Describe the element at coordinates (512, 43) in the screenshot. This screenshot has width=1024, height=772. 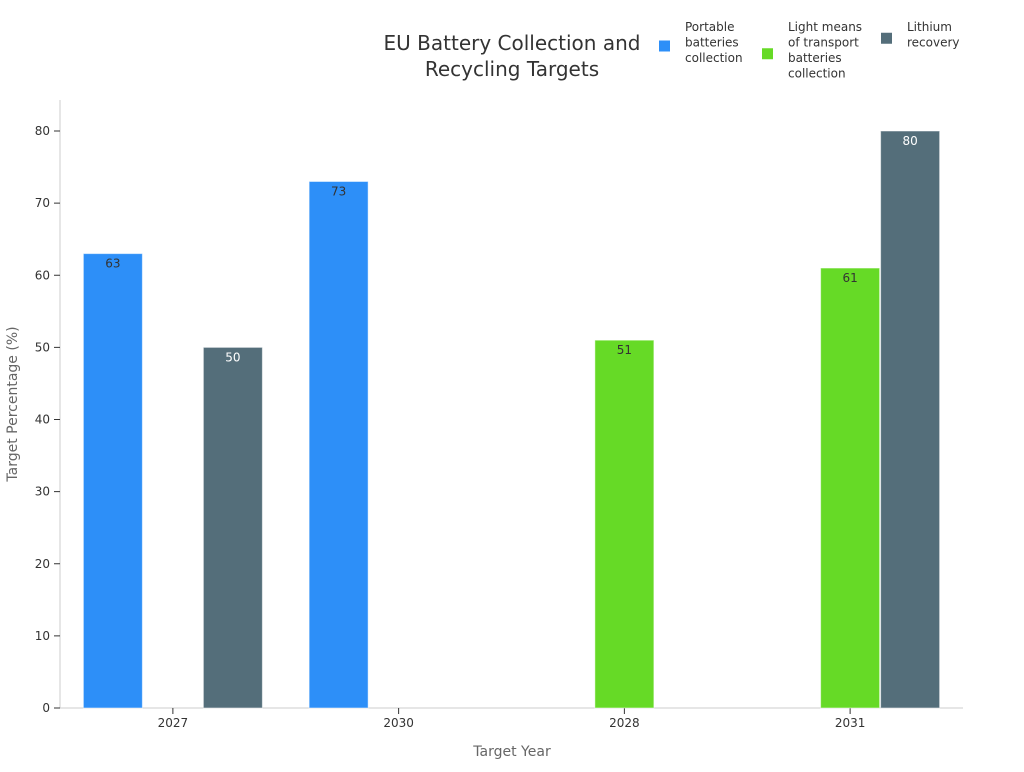
I see `chart-title-line-1: EU Battery Collection and` at that location.